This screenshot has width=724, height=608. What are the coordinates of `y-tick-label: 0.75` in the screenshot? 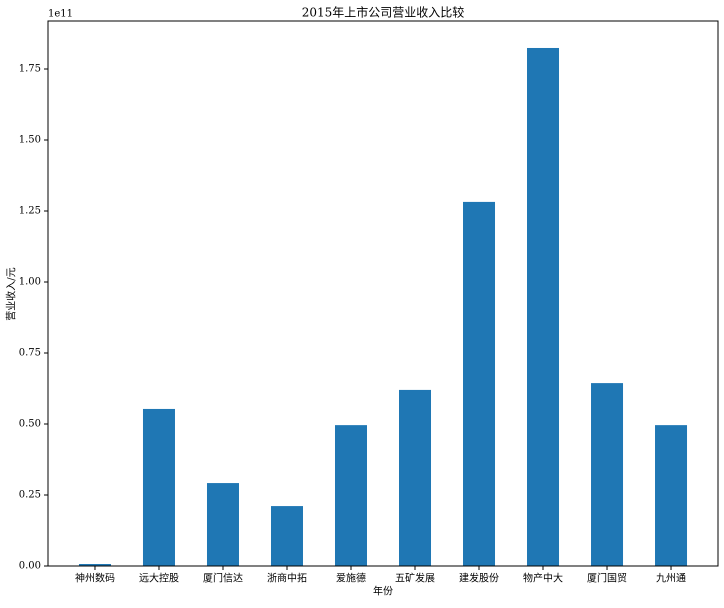 It's located at (30, 352).